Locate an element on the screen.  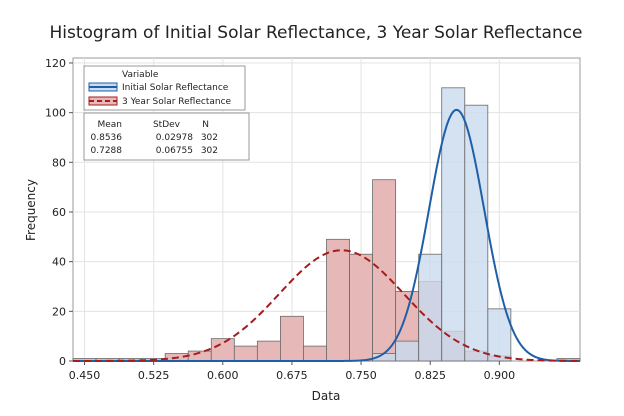
x-tick-label: 0.450 is located at coordinates (85, 375).